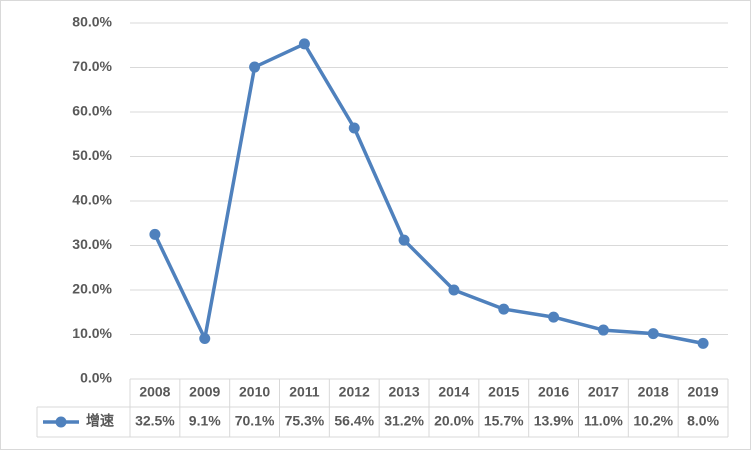  What do you see at coordinates (92, 289) in the screenshot?
I see `y-tick-label: 20.0%` at bounding box center [92, 289].